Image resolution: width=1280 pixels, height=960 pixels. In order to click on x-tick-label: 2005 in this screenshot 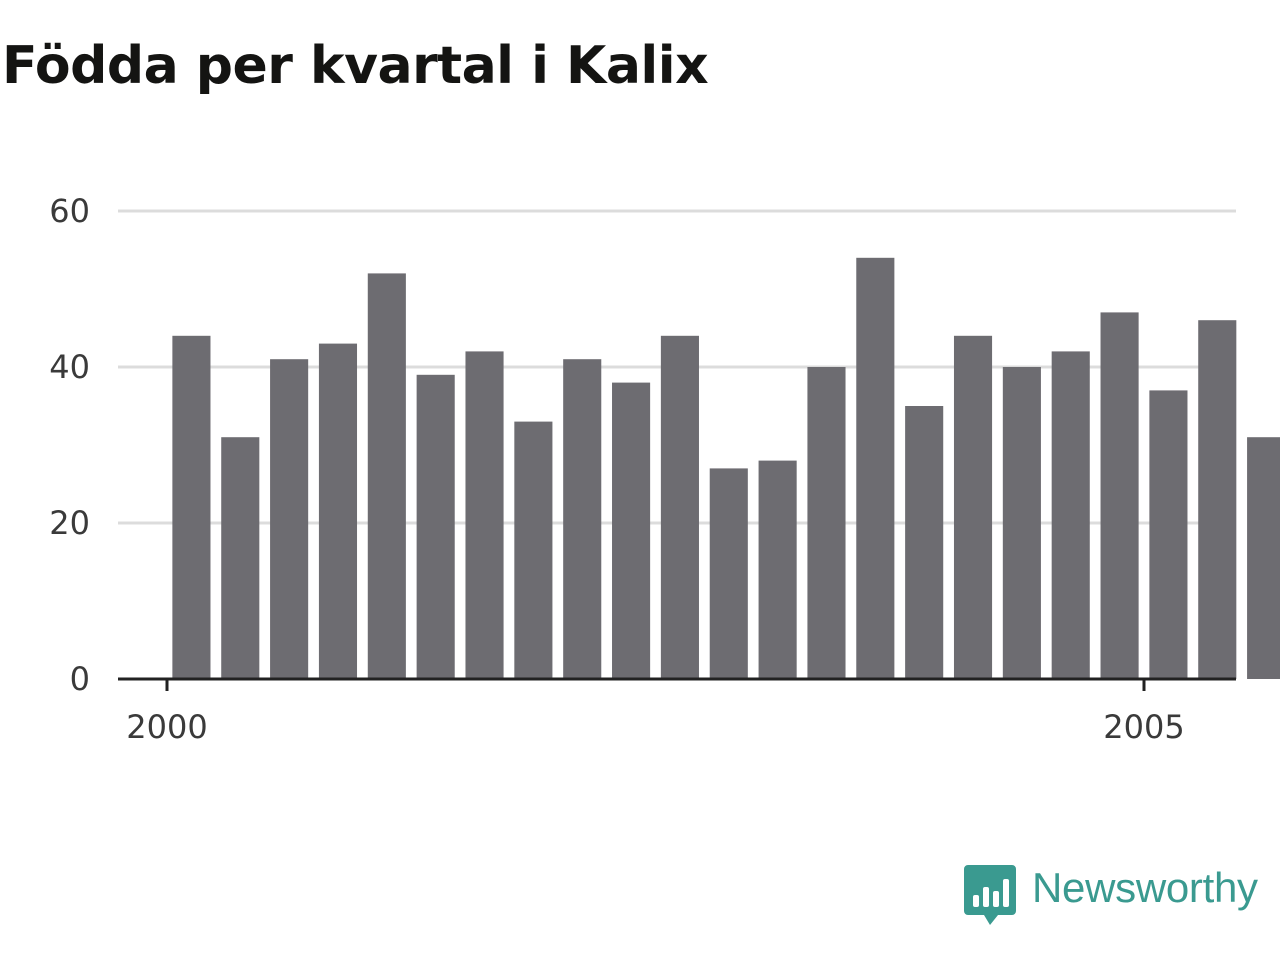, I will do `click(1143, 727)`.